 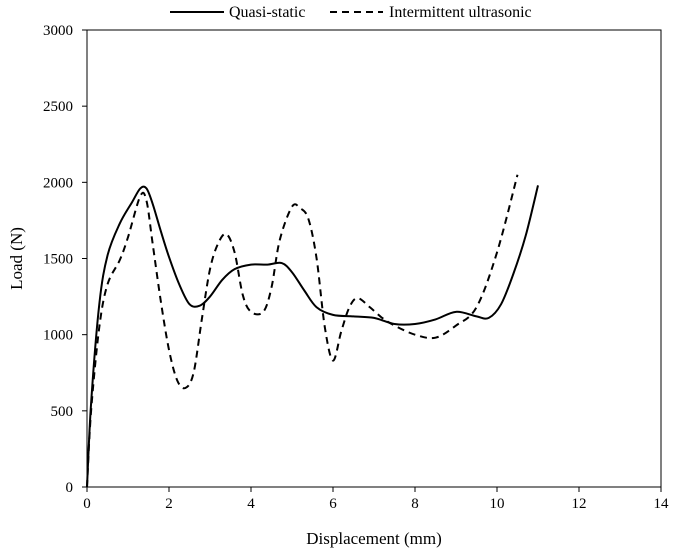 I want to click on y-tick-label: 3000, so click(x=58, y=31).